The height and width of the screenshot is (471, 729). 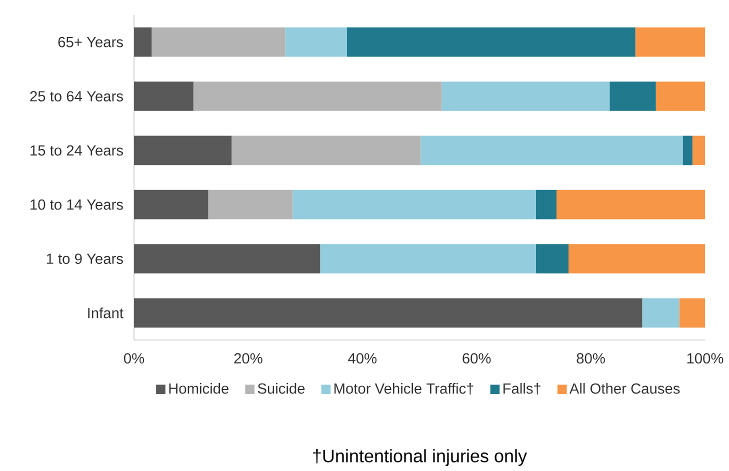 I want to click on x-tick-label: 20%, so click(x=248, y=358).